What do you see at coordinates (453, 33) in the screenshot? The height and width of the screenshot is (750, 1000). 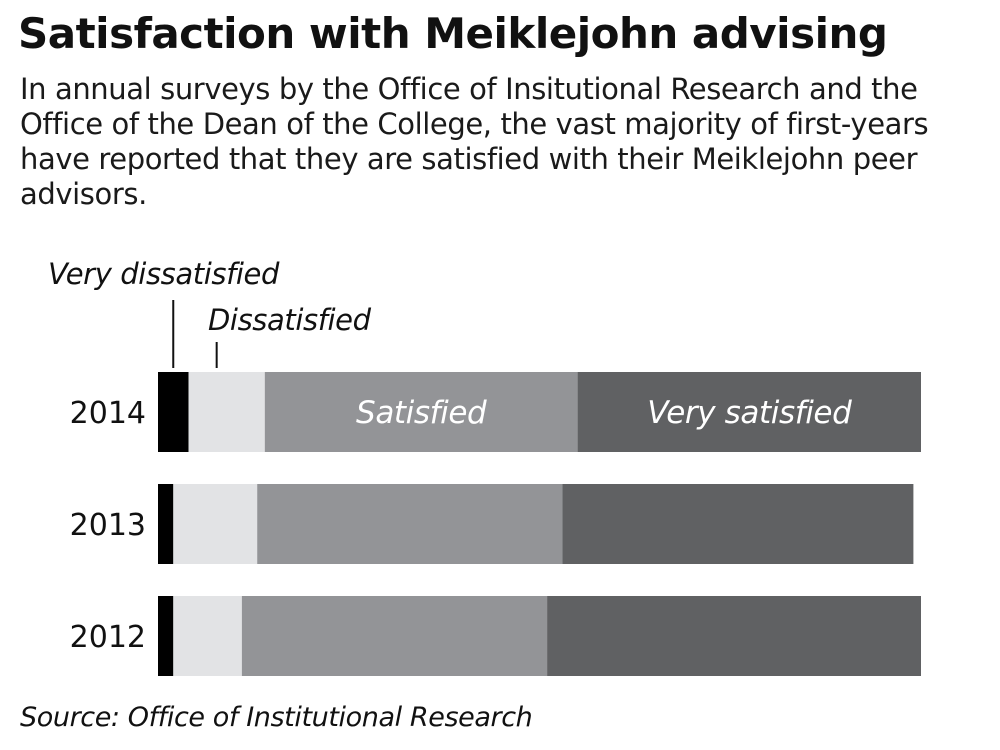 I see `page-title: Satisfaction with Meiklejohn advising` at bounding box center [453, 33].